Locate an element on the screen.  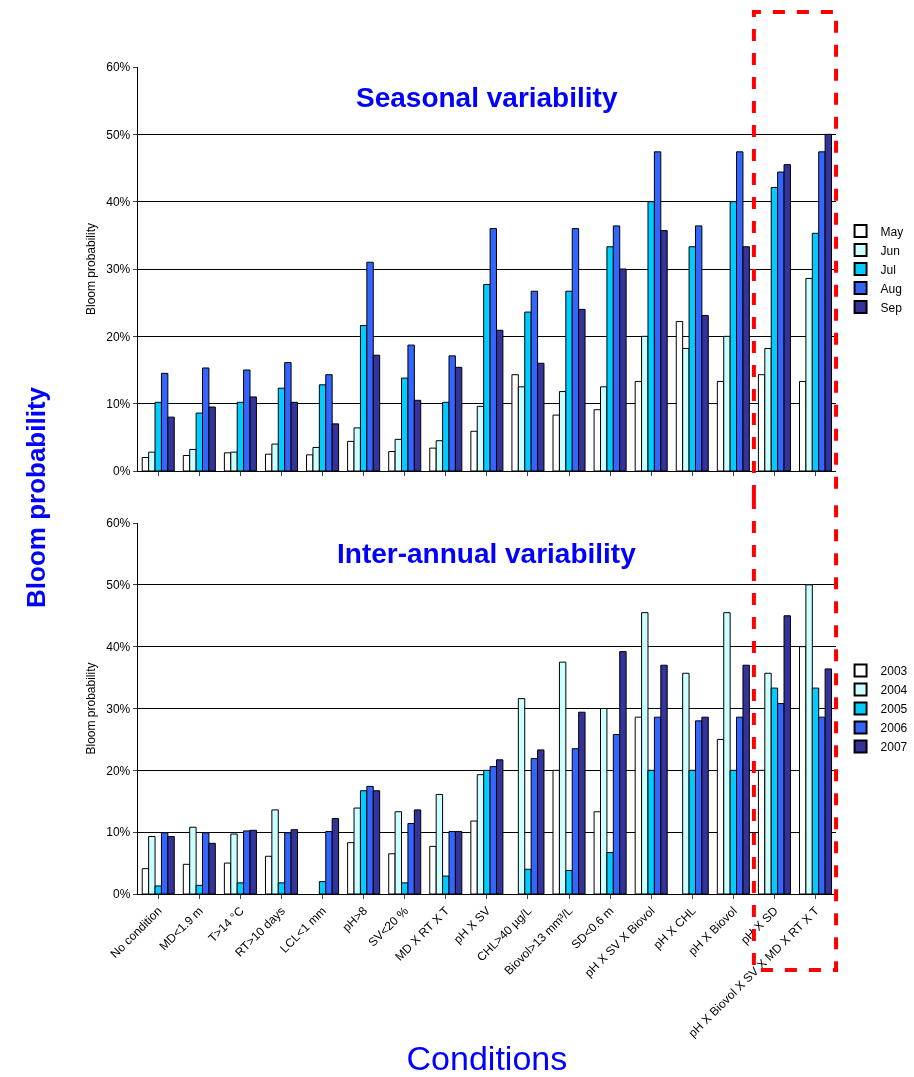
legend-label: Aug is located at coordinates (891, 288).